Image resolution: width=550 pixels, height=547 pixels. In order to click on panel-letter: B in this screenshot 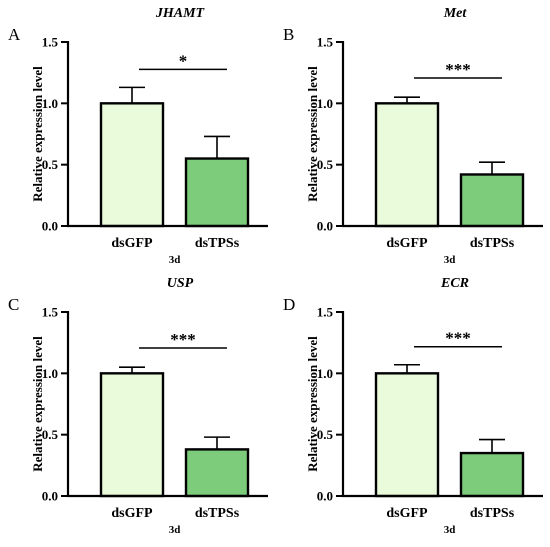, I will do `click(288, 34)`.